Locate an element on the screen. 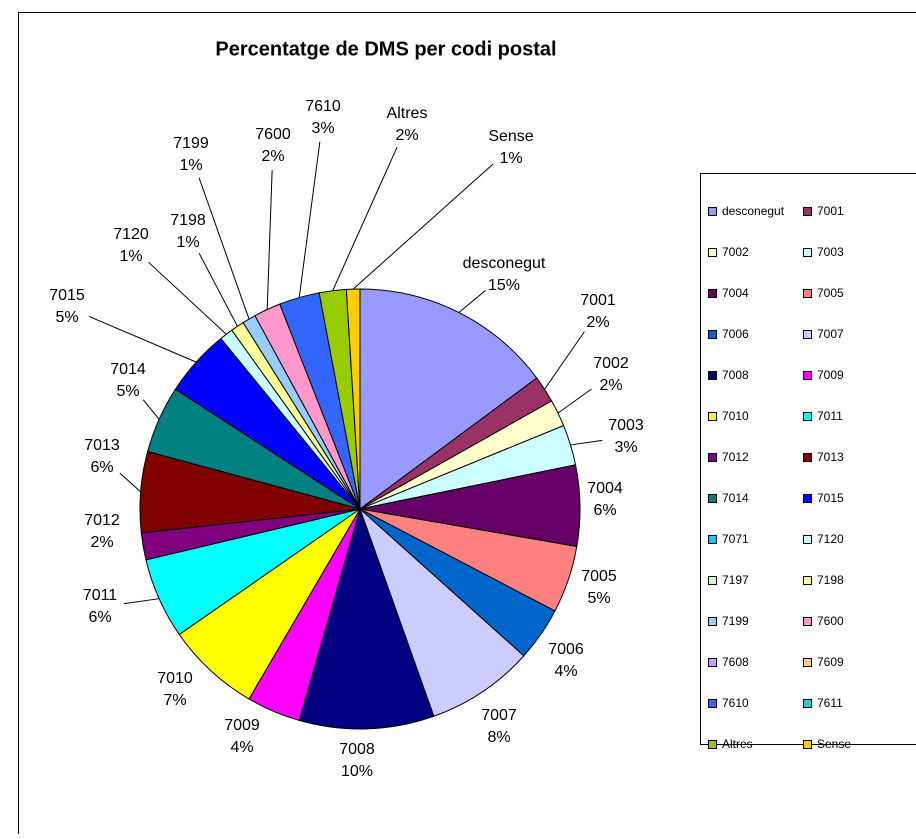 The image size is (916, 839). data-label-name: 7610 is located at coordinates (323, 106).